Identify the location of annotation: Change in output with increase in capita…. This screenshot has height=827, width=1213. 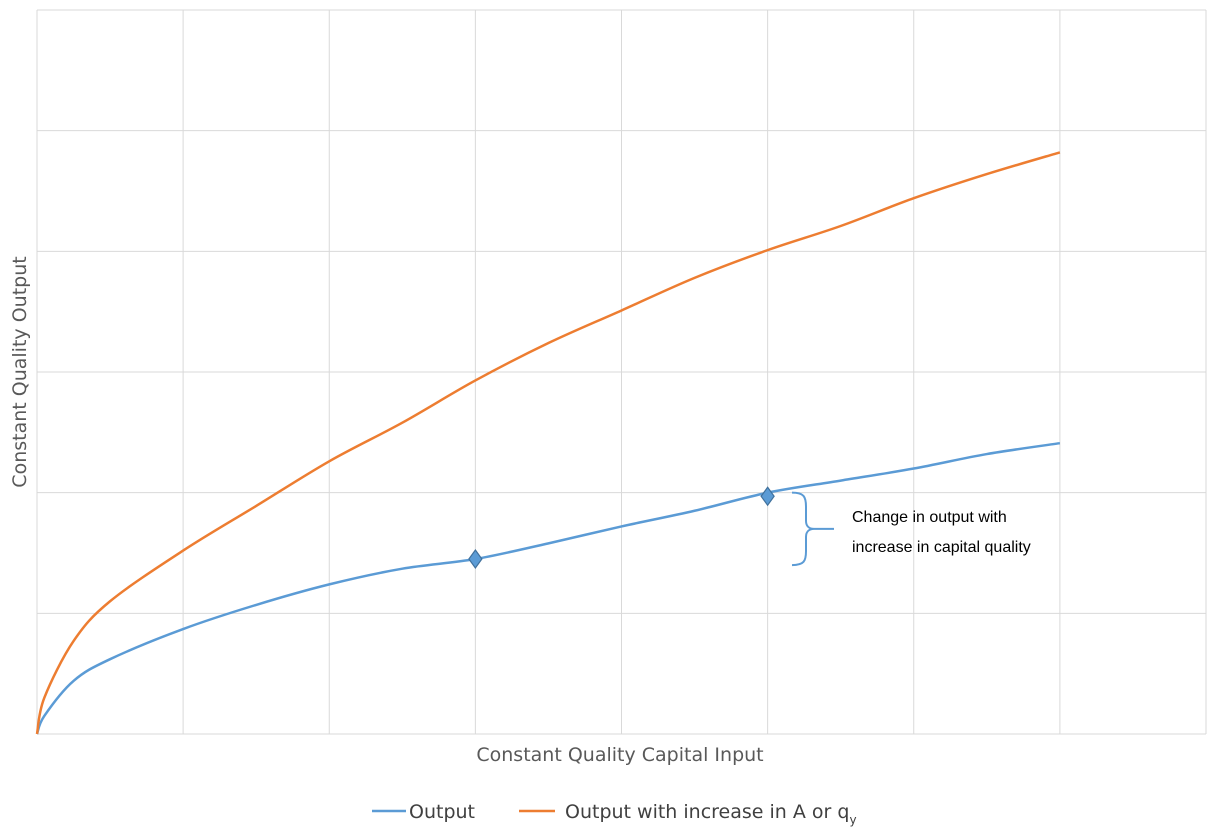
(911, 529).